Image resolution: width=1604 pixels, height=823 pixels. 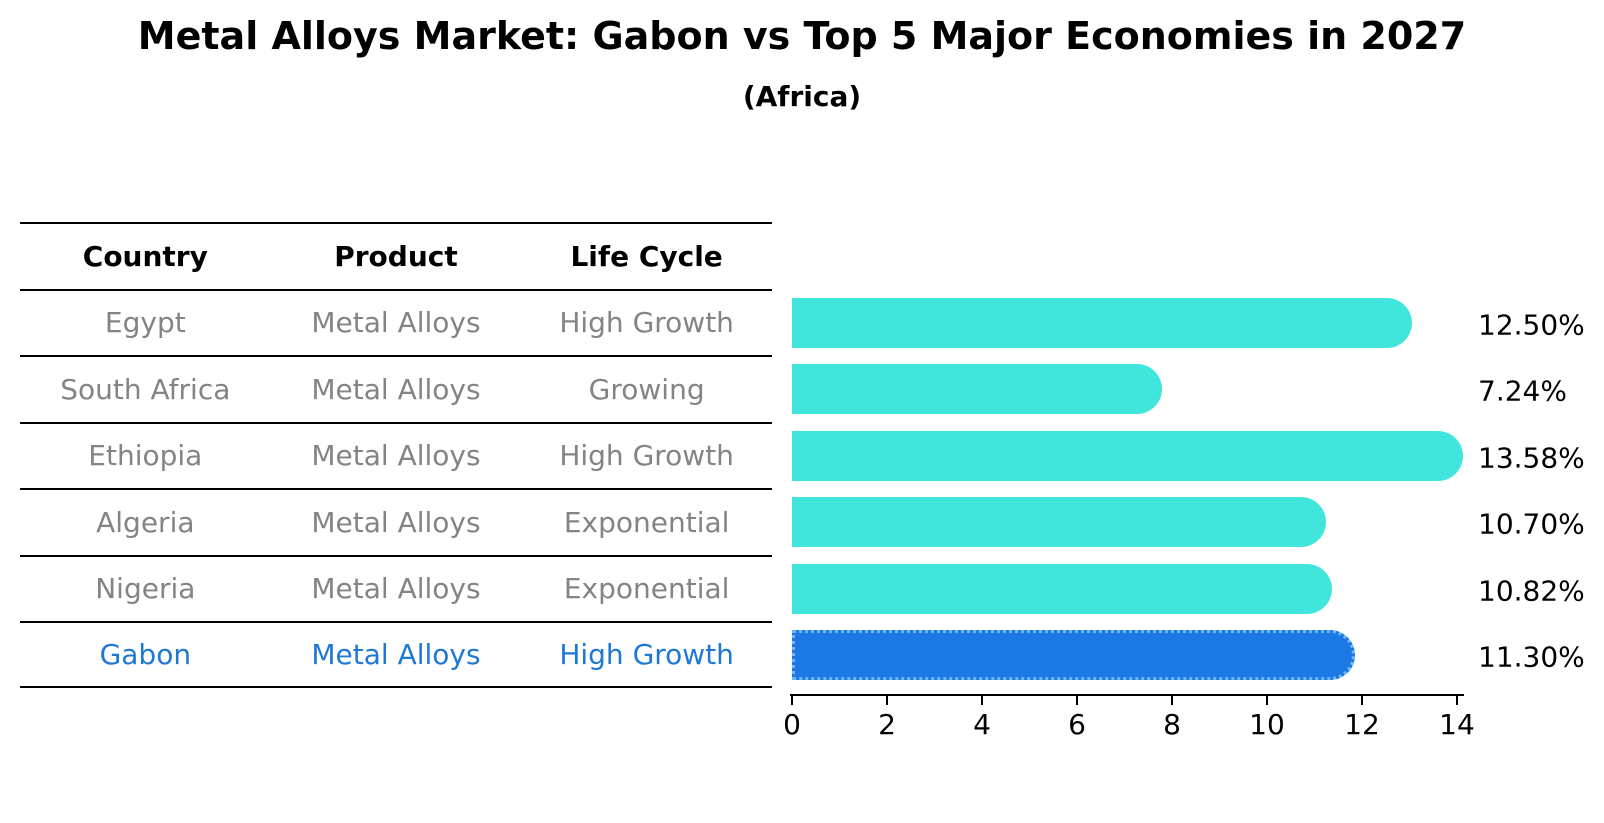 I want to click on x-axis-tick-label: 12, so click(x=1362, y=724).